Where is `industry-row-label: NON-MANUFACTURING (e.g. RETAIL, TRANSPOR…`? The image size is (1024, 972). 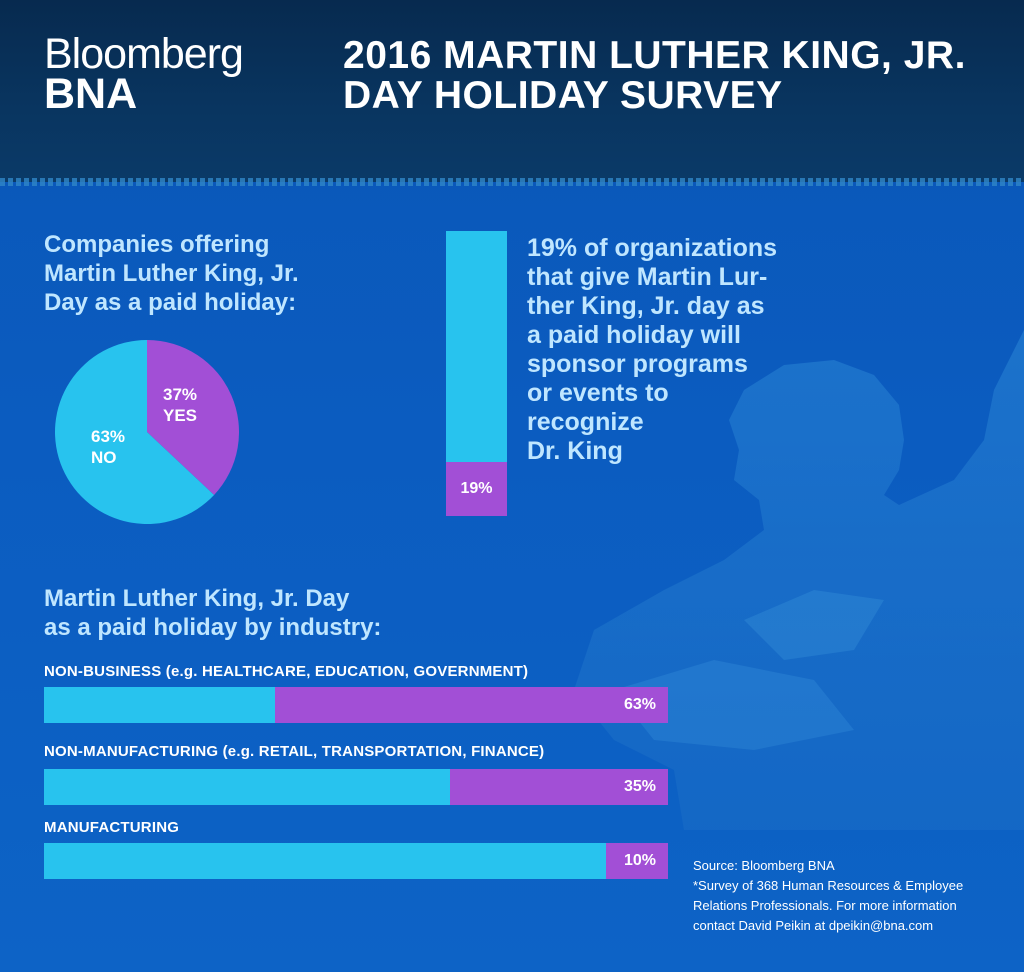
industry-row-label: NON-MANUFACTURING (e.g. RETAIL, TRANSPOR… is located at coordinates (294, 751).